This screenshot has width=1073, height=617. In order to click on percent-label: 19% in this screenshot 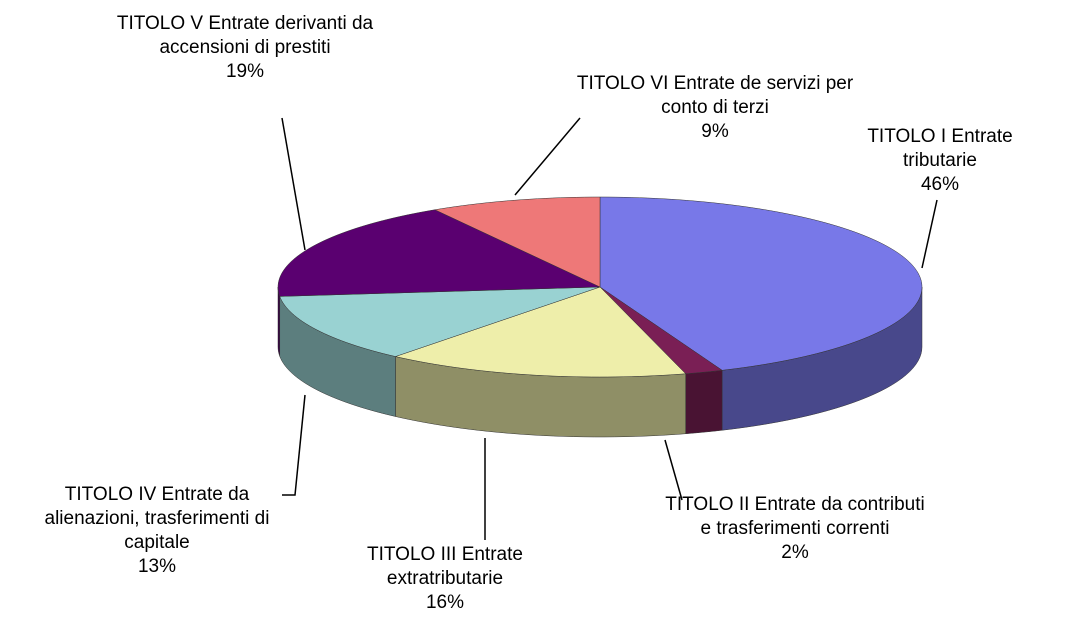, I will do `click(245, 71)`.